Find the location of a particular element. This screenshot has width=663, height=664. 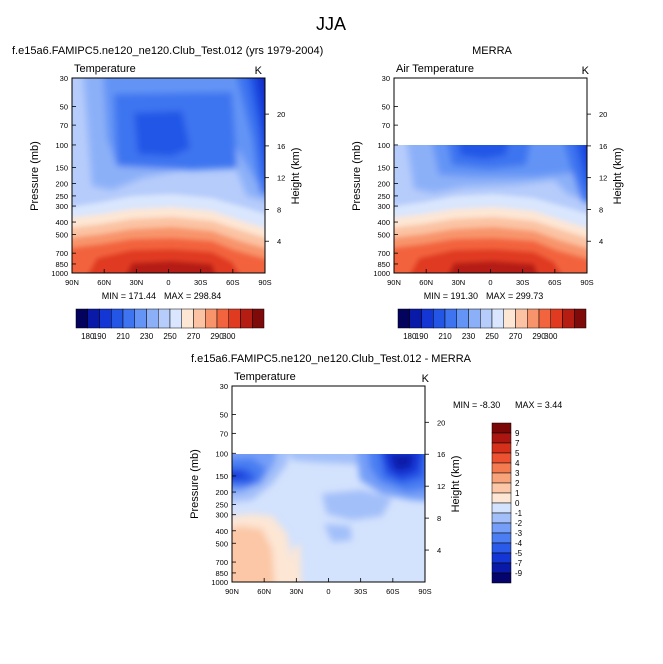

model-contour-fill is located at coordinates (168, 175).